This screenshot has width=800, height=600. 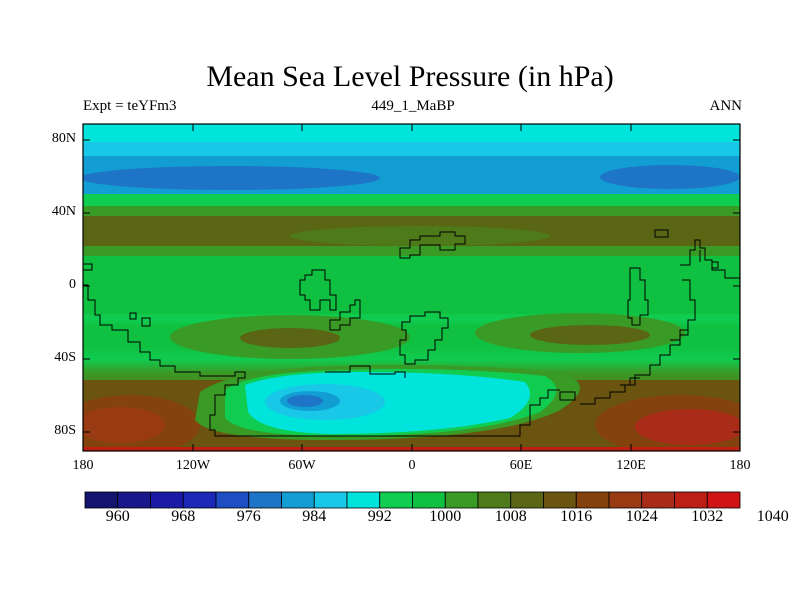 I want to click on lon-label: 120W, so click(x=193, y=465).